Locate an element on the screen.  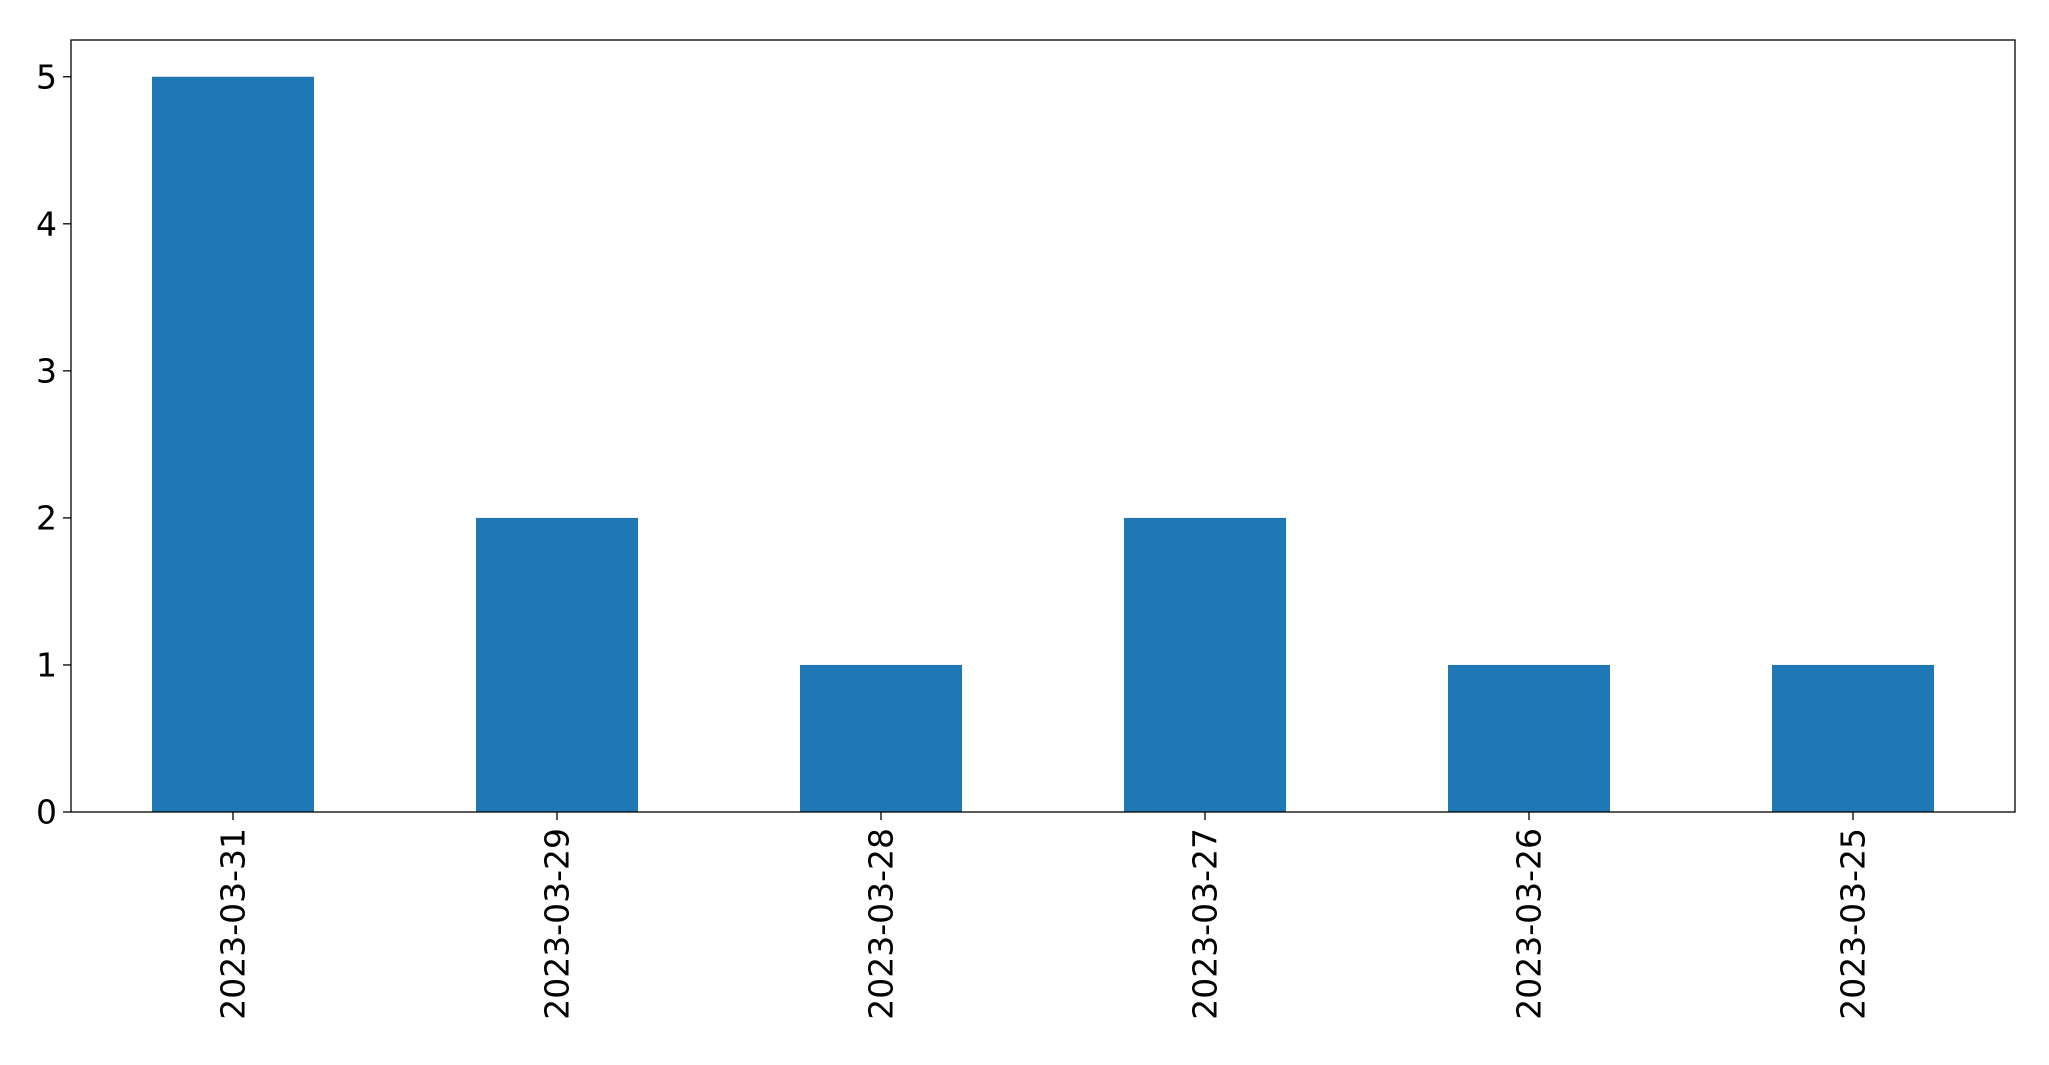
y-tick-label: 5 is located at coordinates (46, 76).